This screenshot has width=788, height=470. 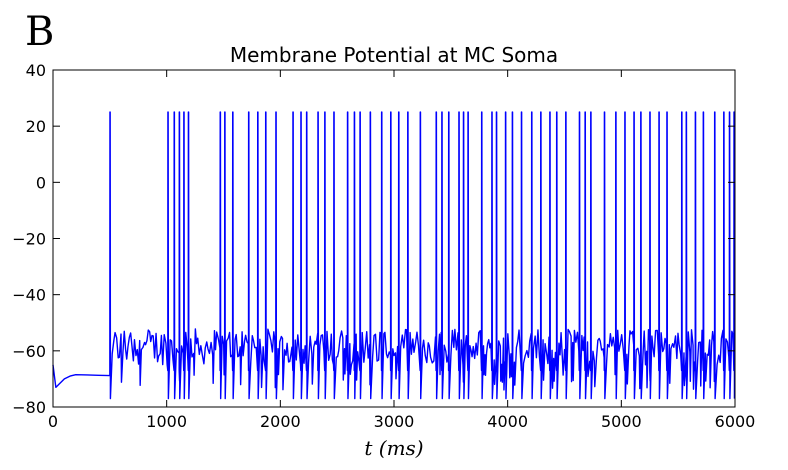 What do you see at coordinates (29, 351) in the screenshot?
I see `y-tick-label: −60` at bounding box center [29, 351].